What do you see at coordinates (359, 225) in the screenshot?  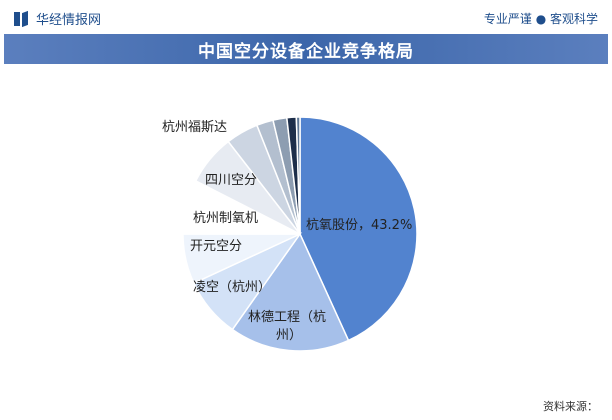 I see `slice-label-0: 杭氧股份，43.2%` at bounding box center [359, 225].